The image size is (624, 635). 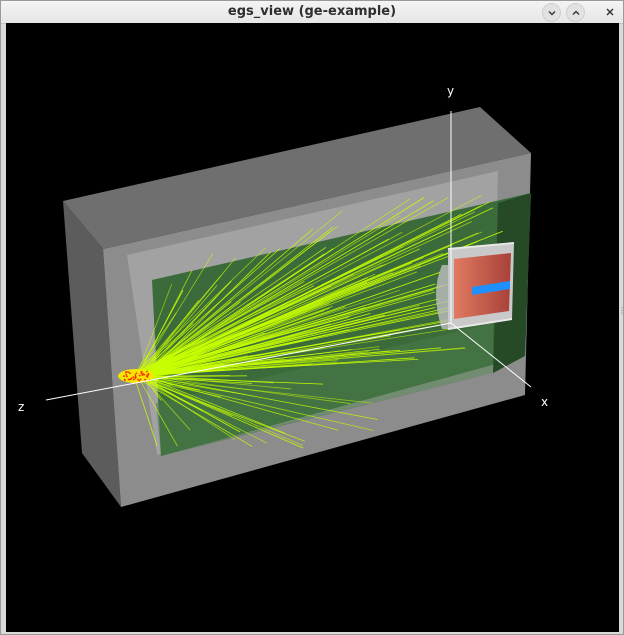 What do you see at coordinates (480, 324) in the screenshot?
I see `detector-rim-bottom` at bounding box center [480, 324].